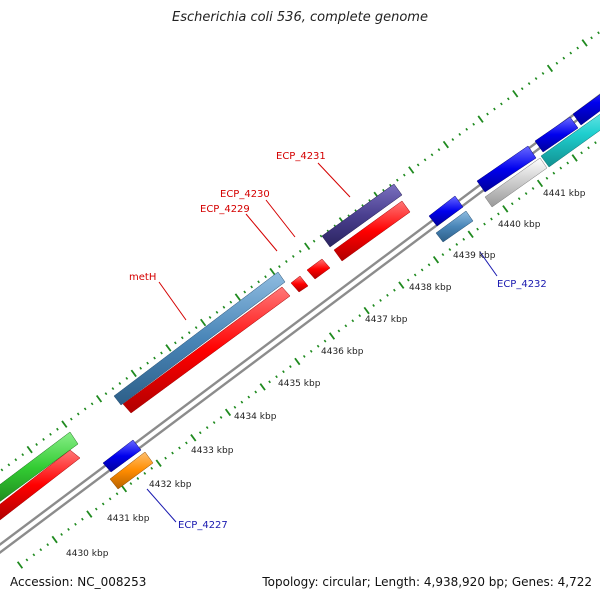 This screenshot has height=600, width=600. Describe the element at coordinates (299, 384) in the screenshot. I see `tick-label: 4435 kbp` at that location.